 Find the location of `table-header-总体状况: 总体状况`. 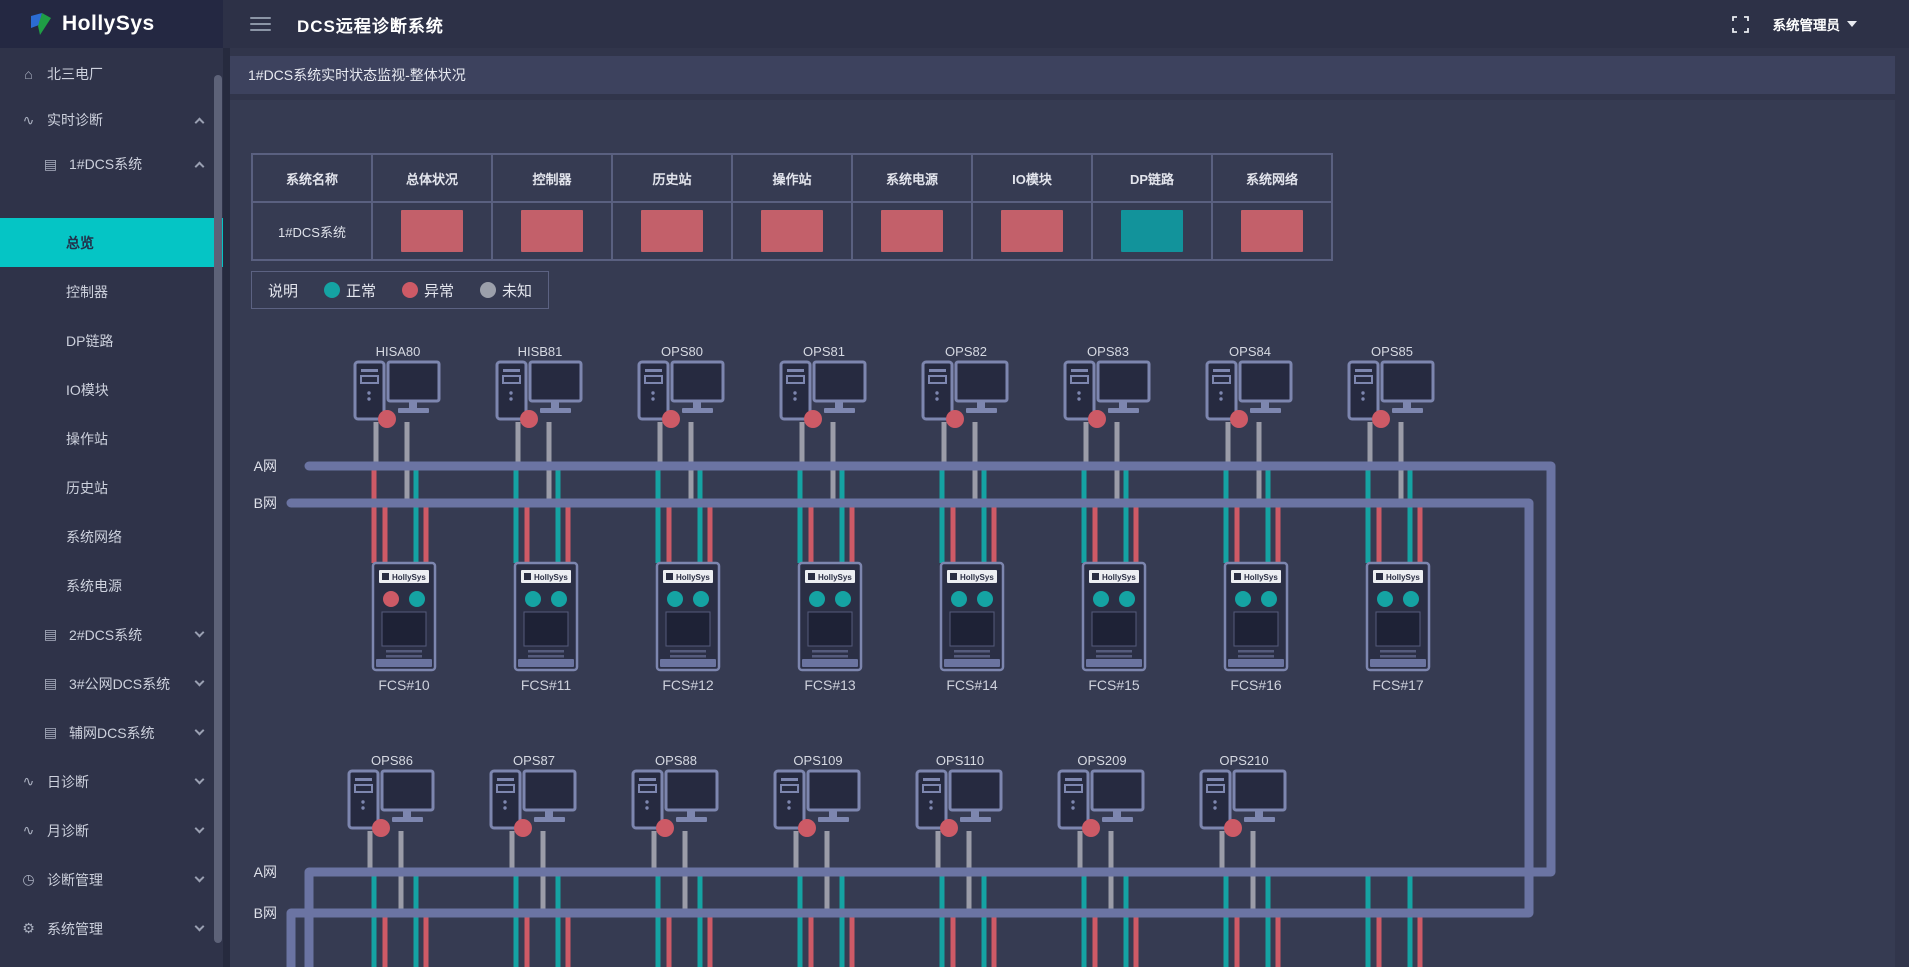

table-header-总体状况: 总体状况 is located at coordinates (432, 178).